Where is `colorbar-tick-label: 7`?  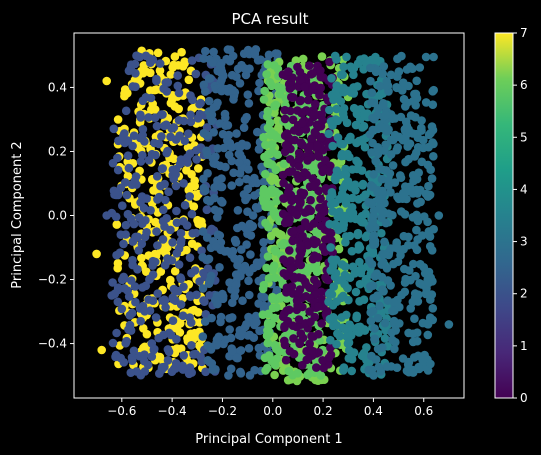
colorbar-tick-label: 7 is located at coordinates (524, 33).